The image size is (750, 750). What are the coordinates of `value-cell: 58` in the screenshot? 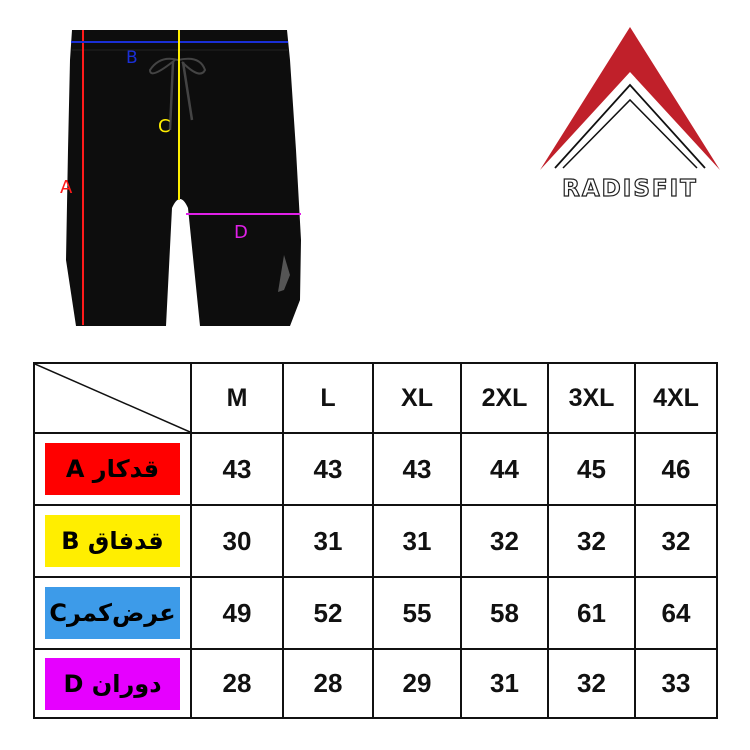 It's located at (504, 613).